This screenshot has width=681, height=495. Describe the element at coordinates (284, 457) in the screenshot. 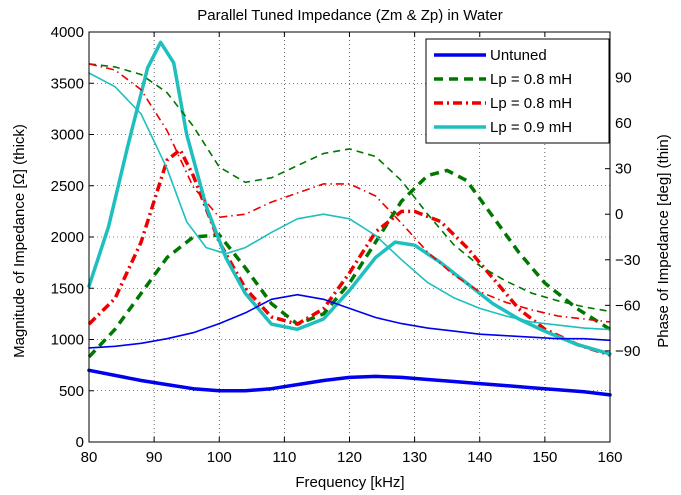

I see `x-tick-label: 110` at that location.